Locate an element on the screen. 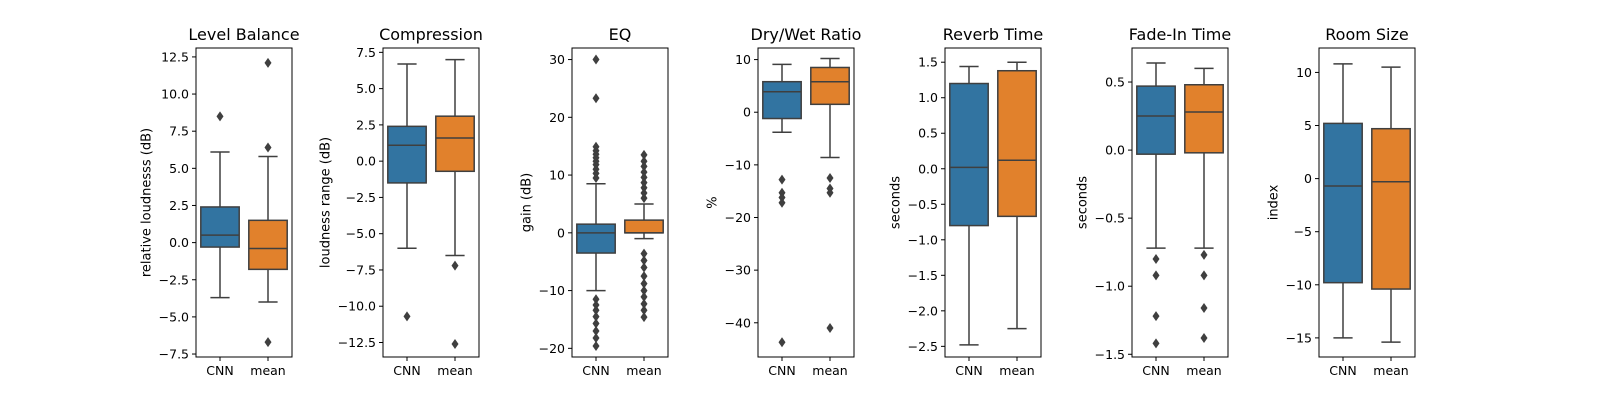  y-tick-label: 5 is located at coordinates (1308, 125).